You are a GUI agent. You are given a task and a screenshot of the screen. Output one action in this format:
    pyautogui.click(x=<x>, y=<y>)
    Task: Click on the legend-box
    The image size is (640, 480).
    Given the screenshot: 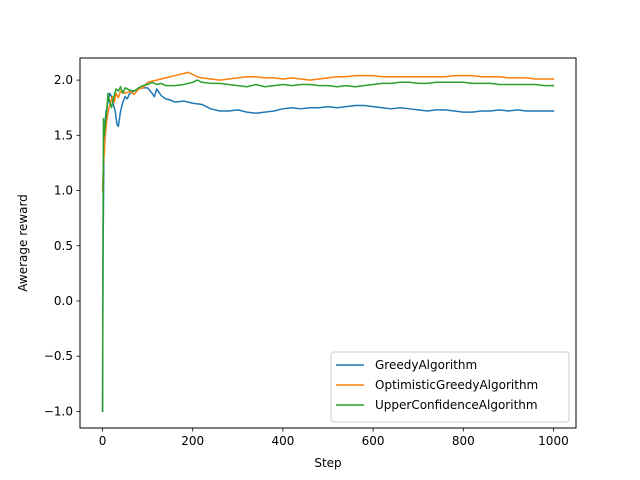 What is the action you would take?
    pyautogui.click(x=450, y=387)
    